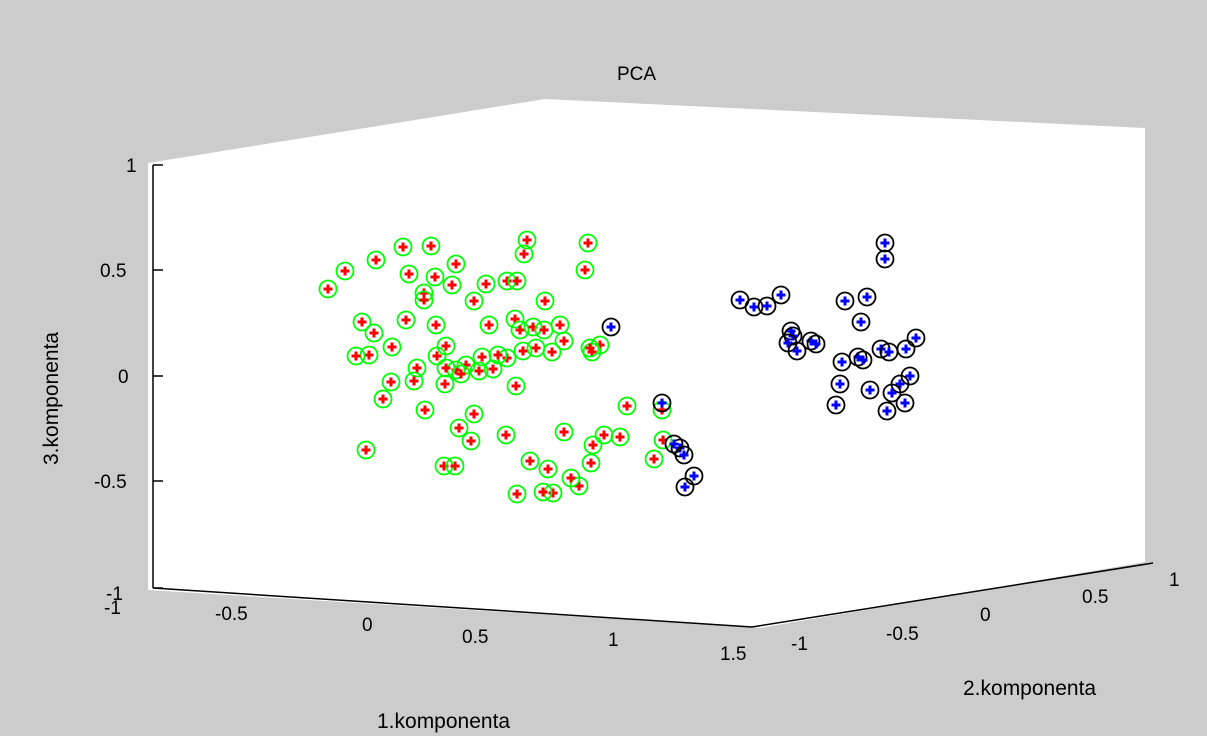 The height and width of the screenshot is (736, 1207). I want to click on z-tick-label: 0.5, so click(113, 271).